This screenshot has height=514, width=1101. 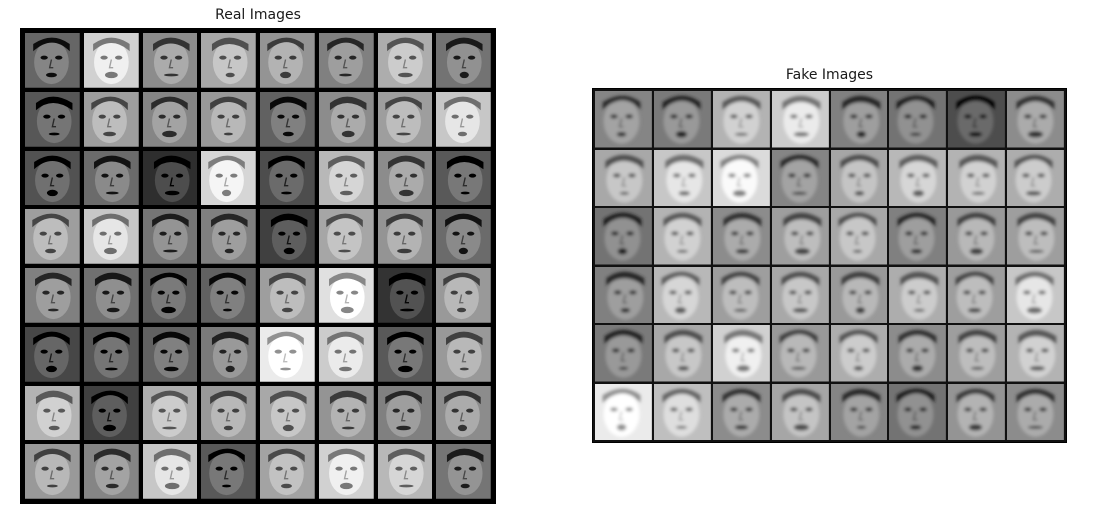 I want to click on fake-images-title: Fake Images, so click(x=829, y=75).